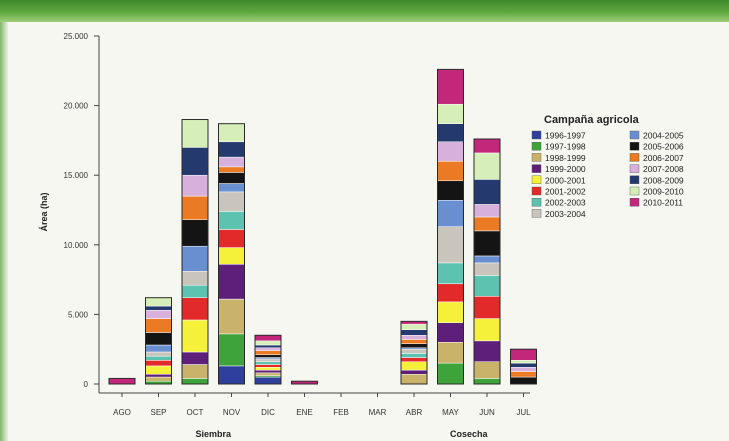 The image size is (729, 441). I want to click on y-tick-label: 0, so click(86, 384).